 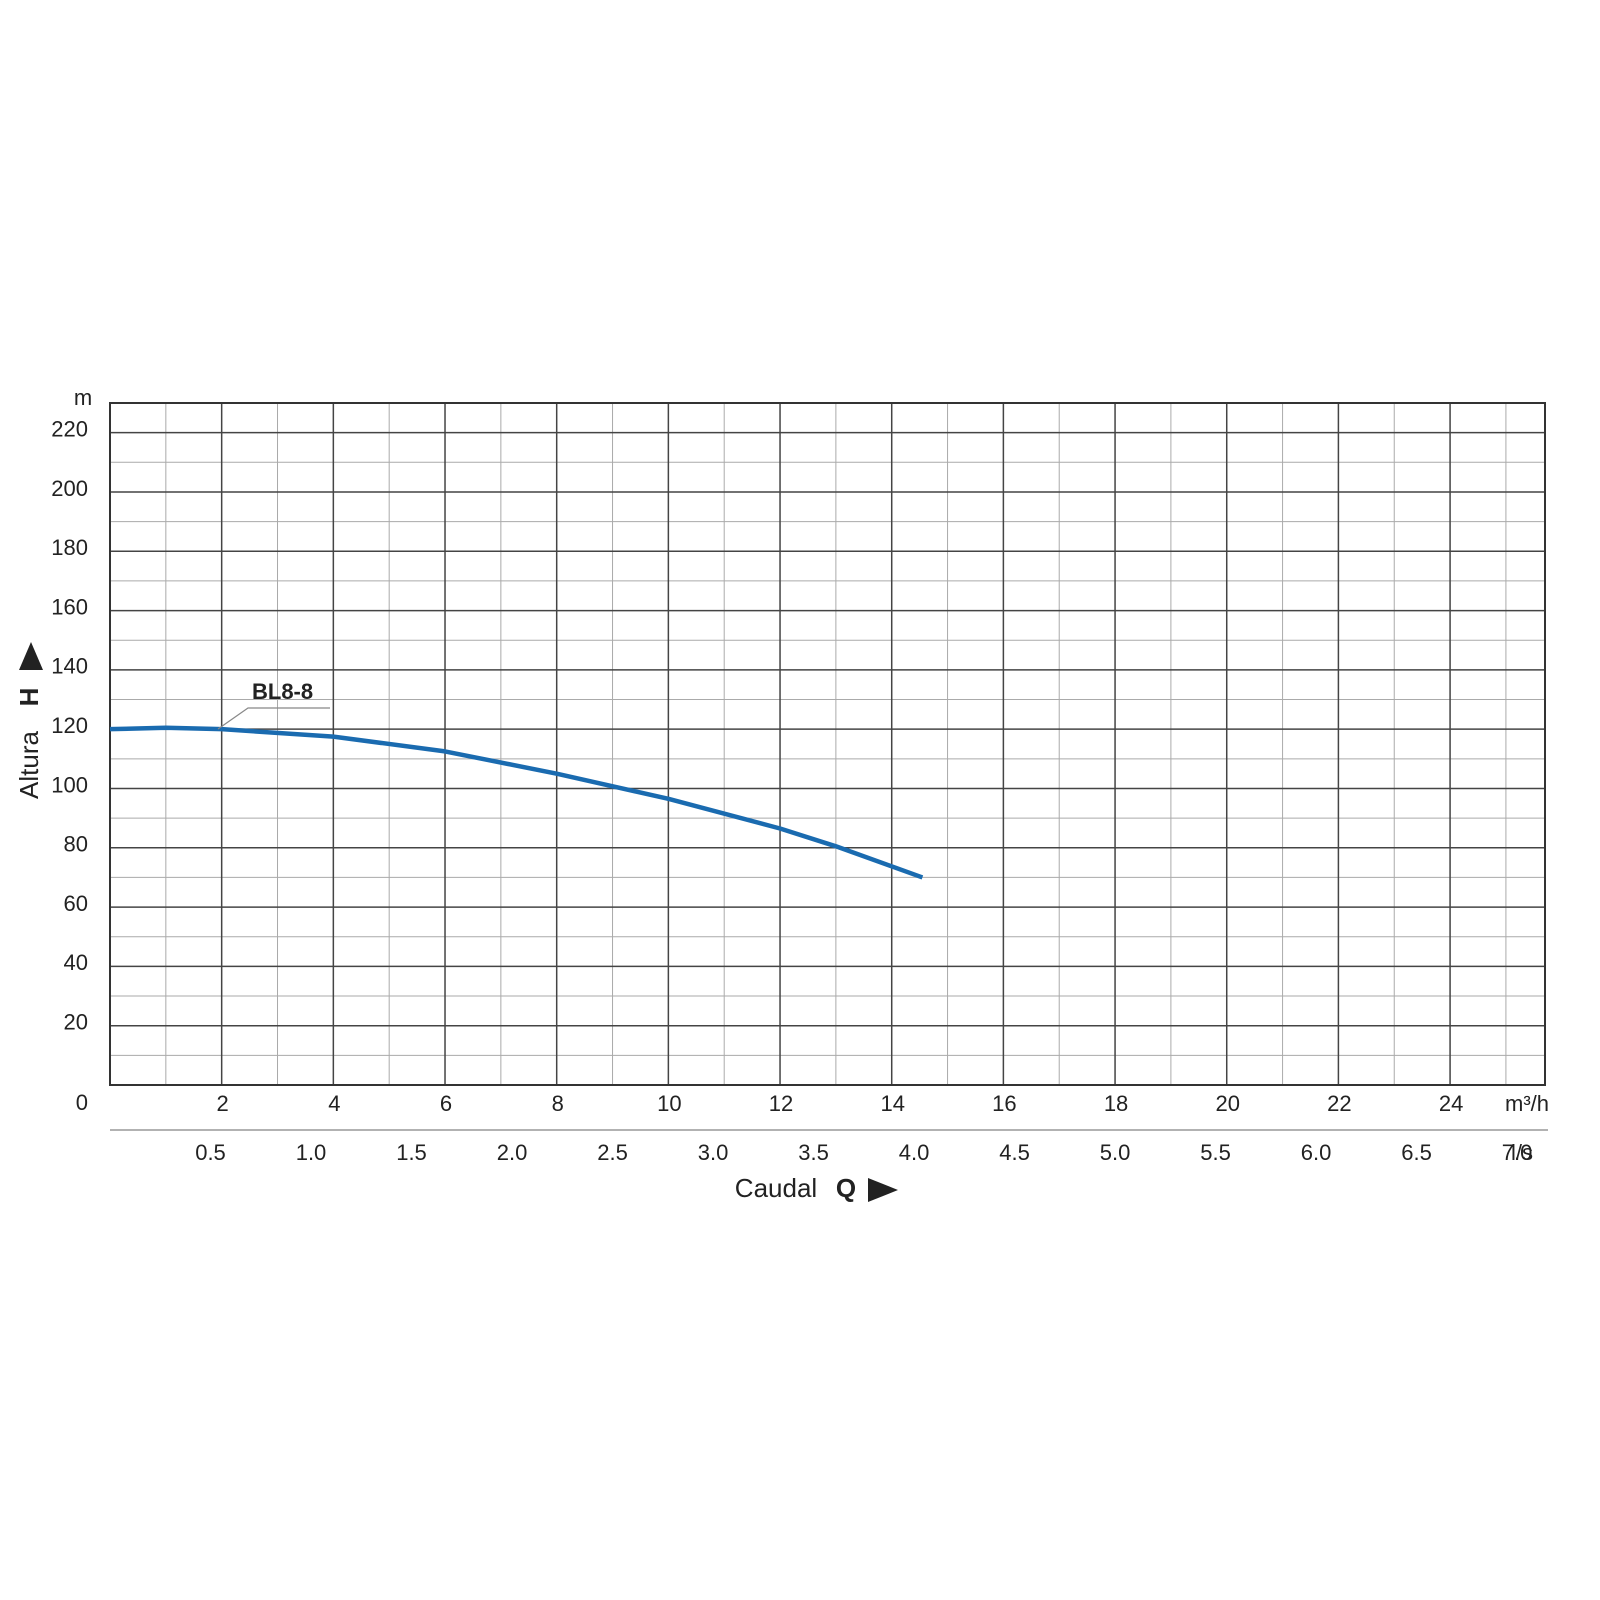 I want to click on x2-tick-label: 1.0, so click(x=311, y=1152).